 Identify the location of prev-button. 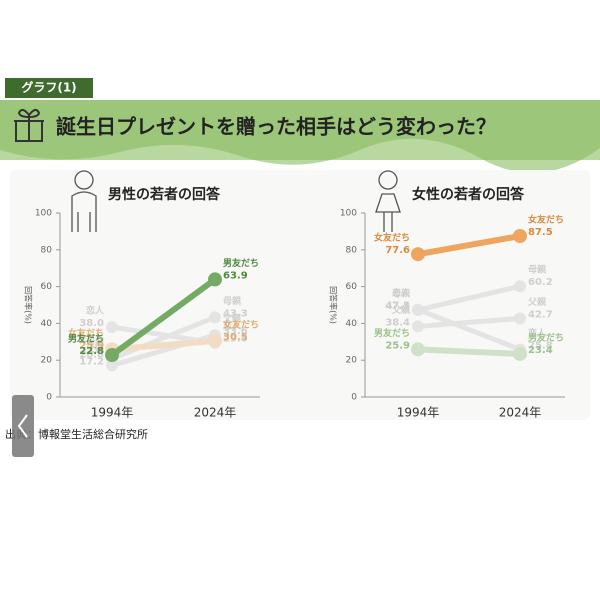
(23, 426).